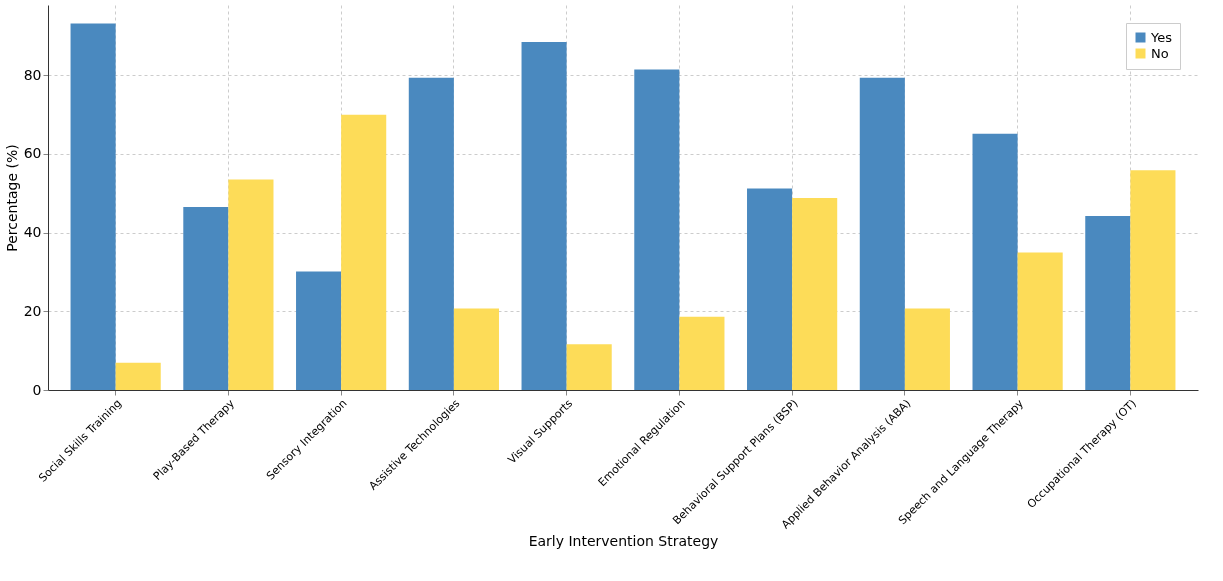  I want to click on legend-label: No, so click(1160, 53).